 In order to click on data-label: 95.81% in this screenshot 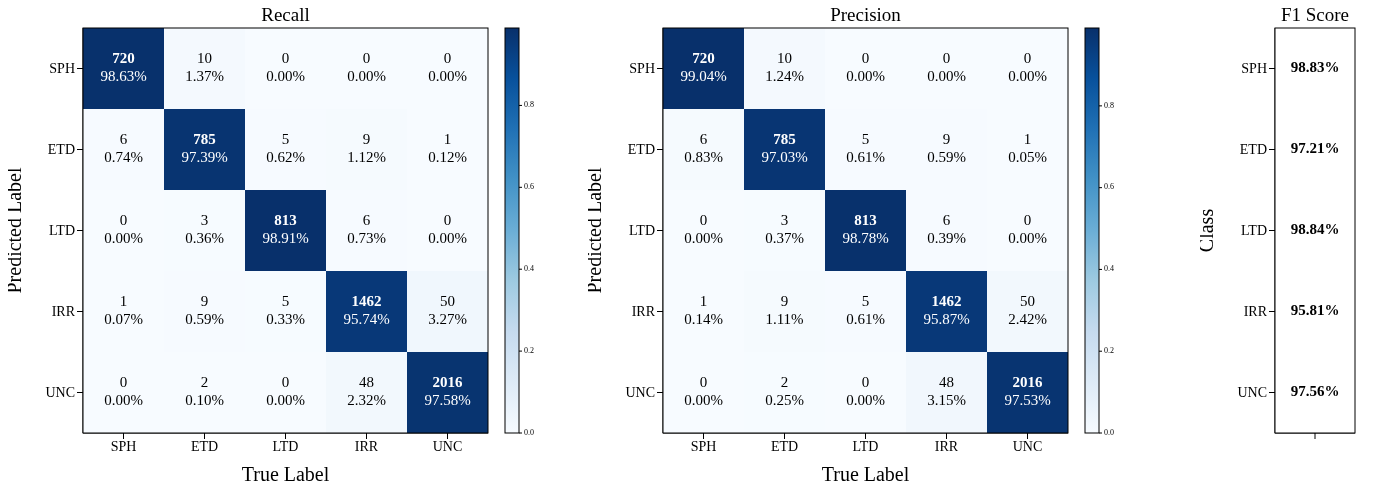, I will do `click(1315, 309)`.